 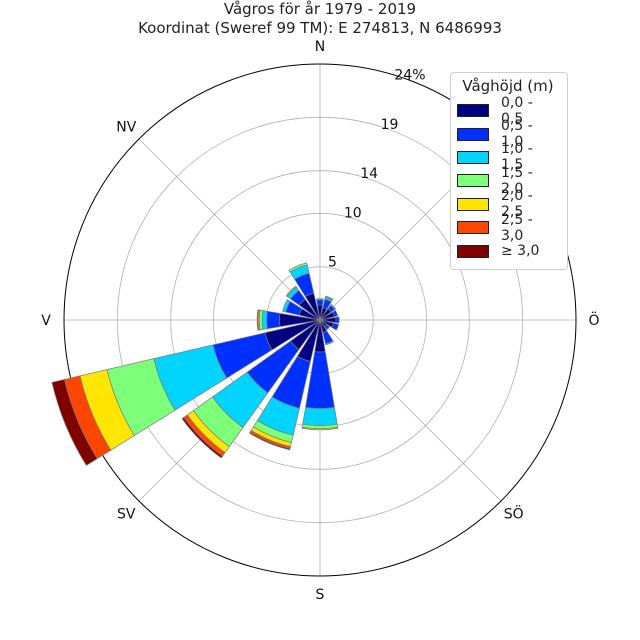 I want to click on legend-entry: 1,0 - 1,5, so click(x=508, y=157).